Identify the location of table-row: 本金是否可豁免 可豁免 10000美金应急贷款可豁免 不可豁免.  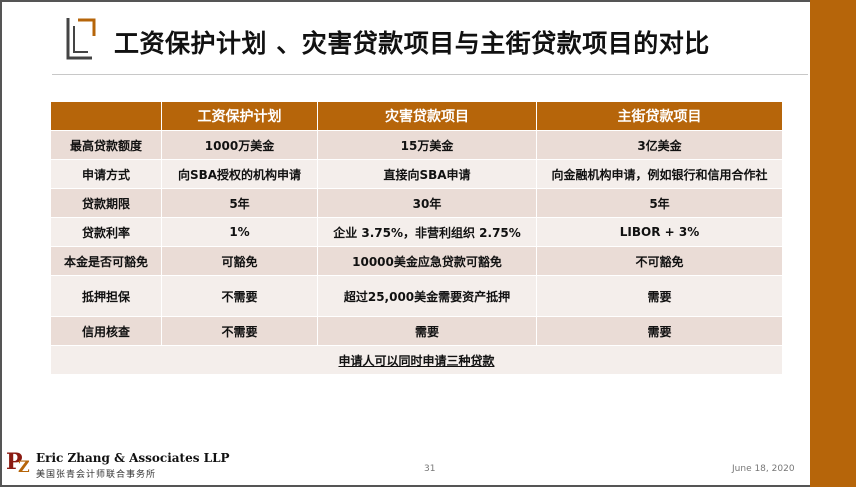
(416, 261).